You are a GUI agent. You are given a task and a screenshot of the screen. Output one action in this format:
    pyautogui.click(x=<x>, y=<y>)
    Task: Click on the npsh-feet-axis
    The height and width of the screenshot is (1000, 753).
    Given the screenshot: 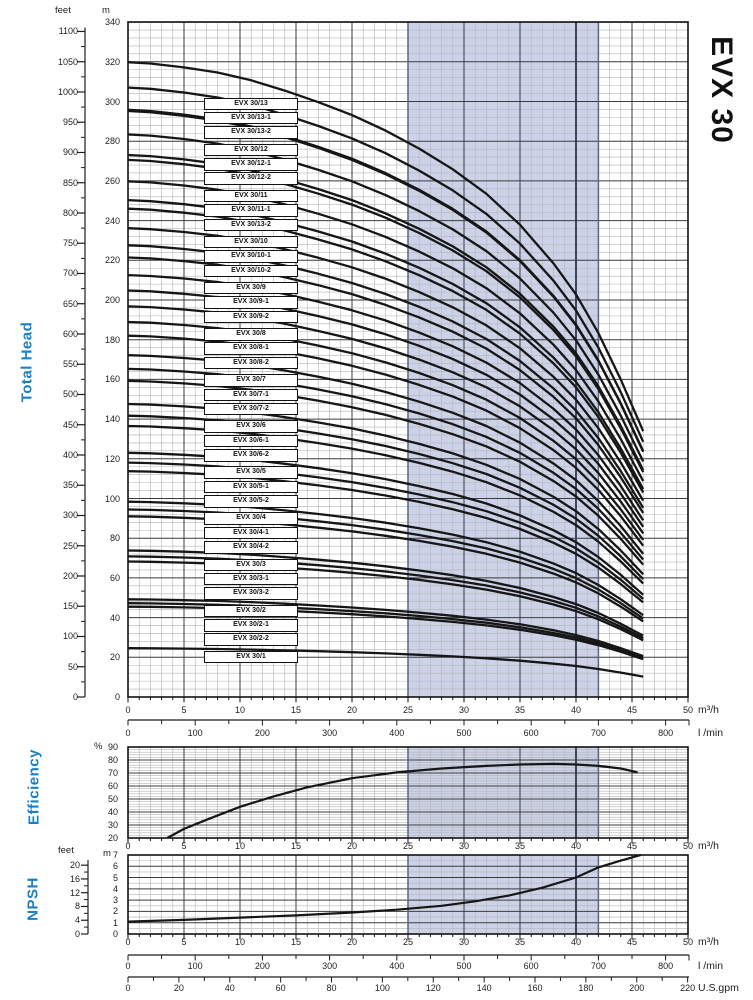 What is the action you would take?
    pyautogui.click(x=85, y=897)
    